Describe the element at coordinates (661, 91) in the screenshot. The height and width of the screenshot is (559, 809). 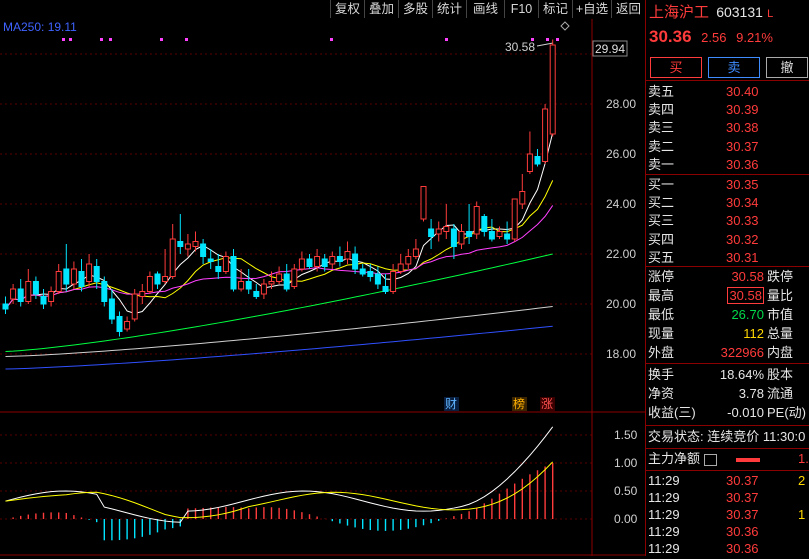
I see `ask-label: 卖五` at that location.